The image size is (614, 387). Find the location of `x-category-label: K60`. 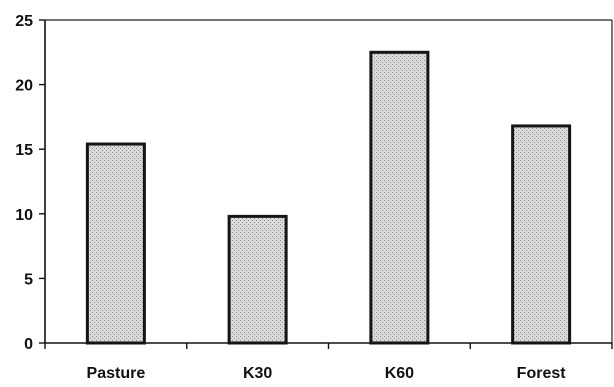

x-category-label: K60 is located at coordinates (399, 373).